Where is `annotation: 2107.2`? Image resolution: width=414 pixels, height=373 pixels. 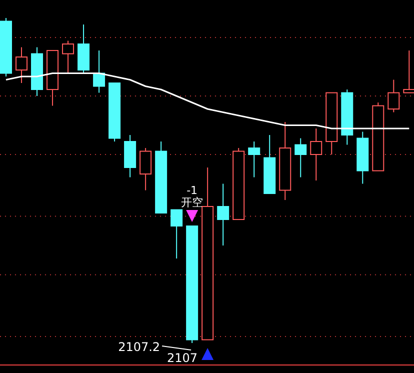
annotation: 2107.2 is located at coordinates (139, 347).